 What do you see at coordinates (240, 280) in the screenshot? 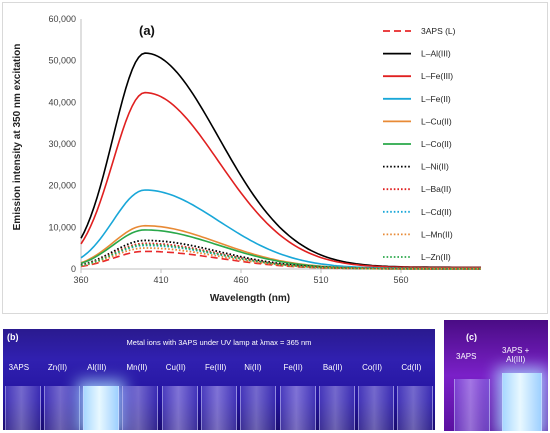
I see `x-tick-label: 460` at bounding box center [240, 280].